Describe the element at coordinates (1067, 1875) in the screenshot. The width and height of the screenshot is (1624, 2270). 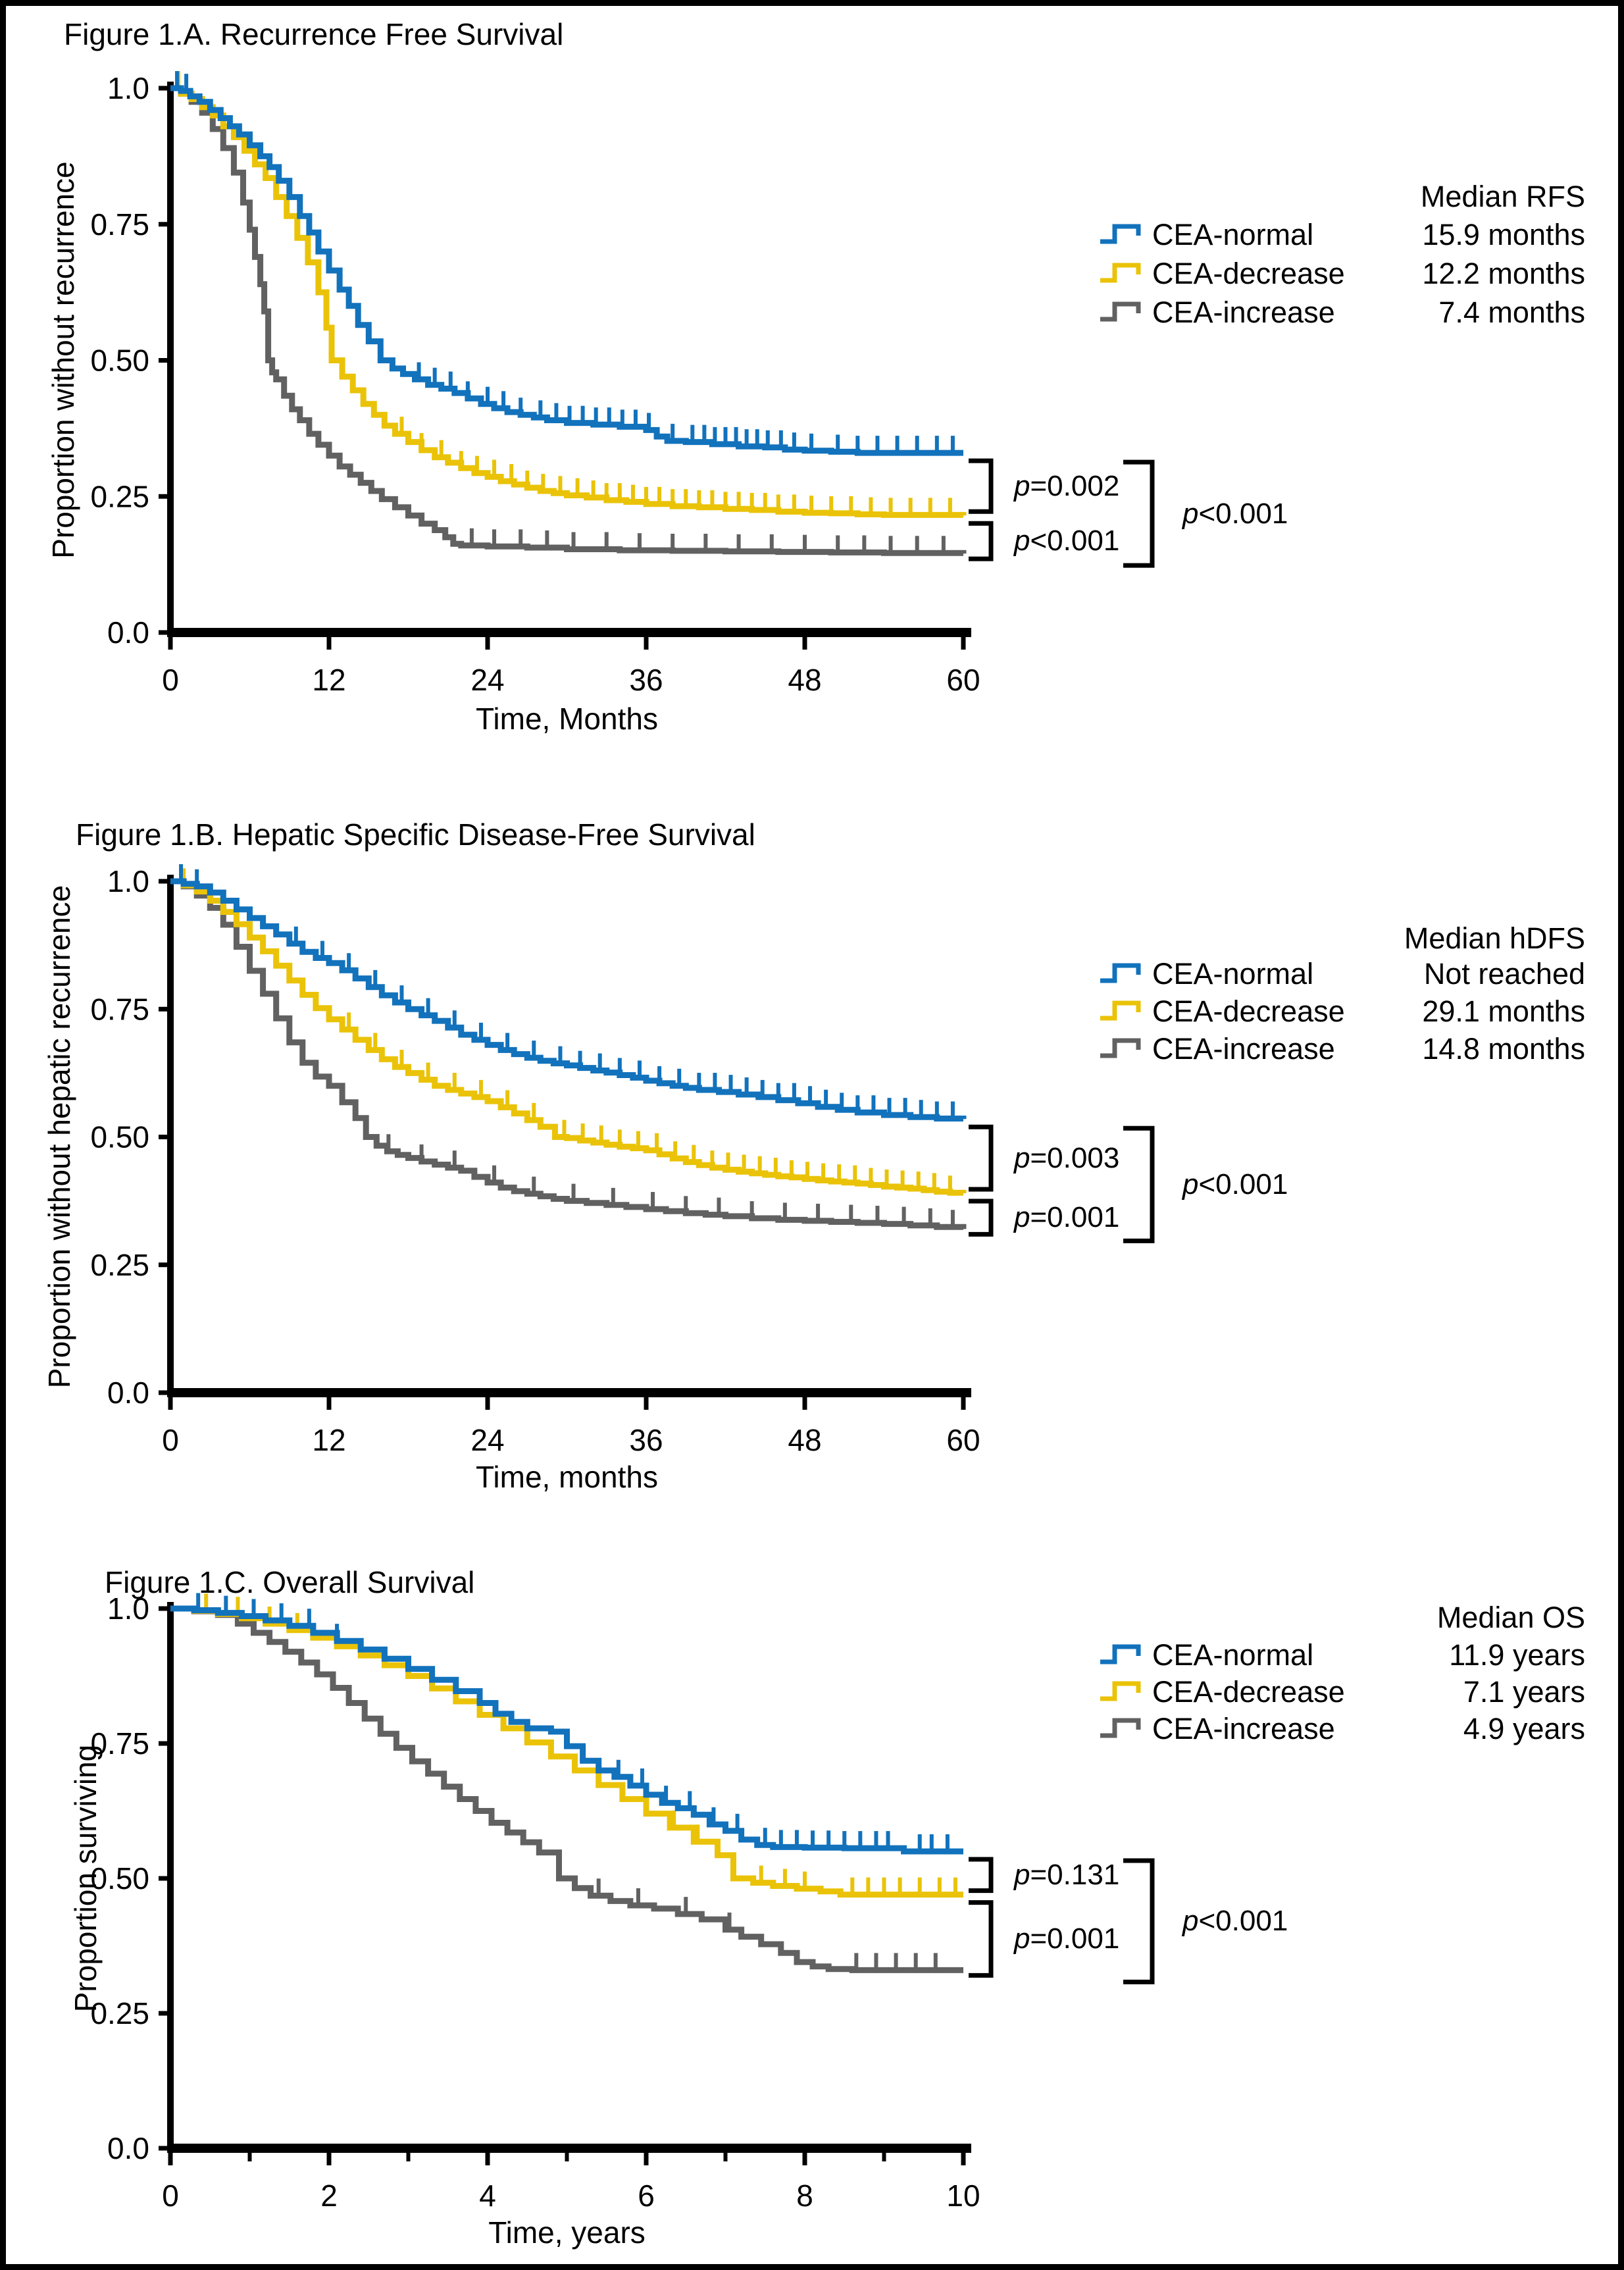
I see `pvalue-normal-vs-decrease-c: p=0.131` at that location.